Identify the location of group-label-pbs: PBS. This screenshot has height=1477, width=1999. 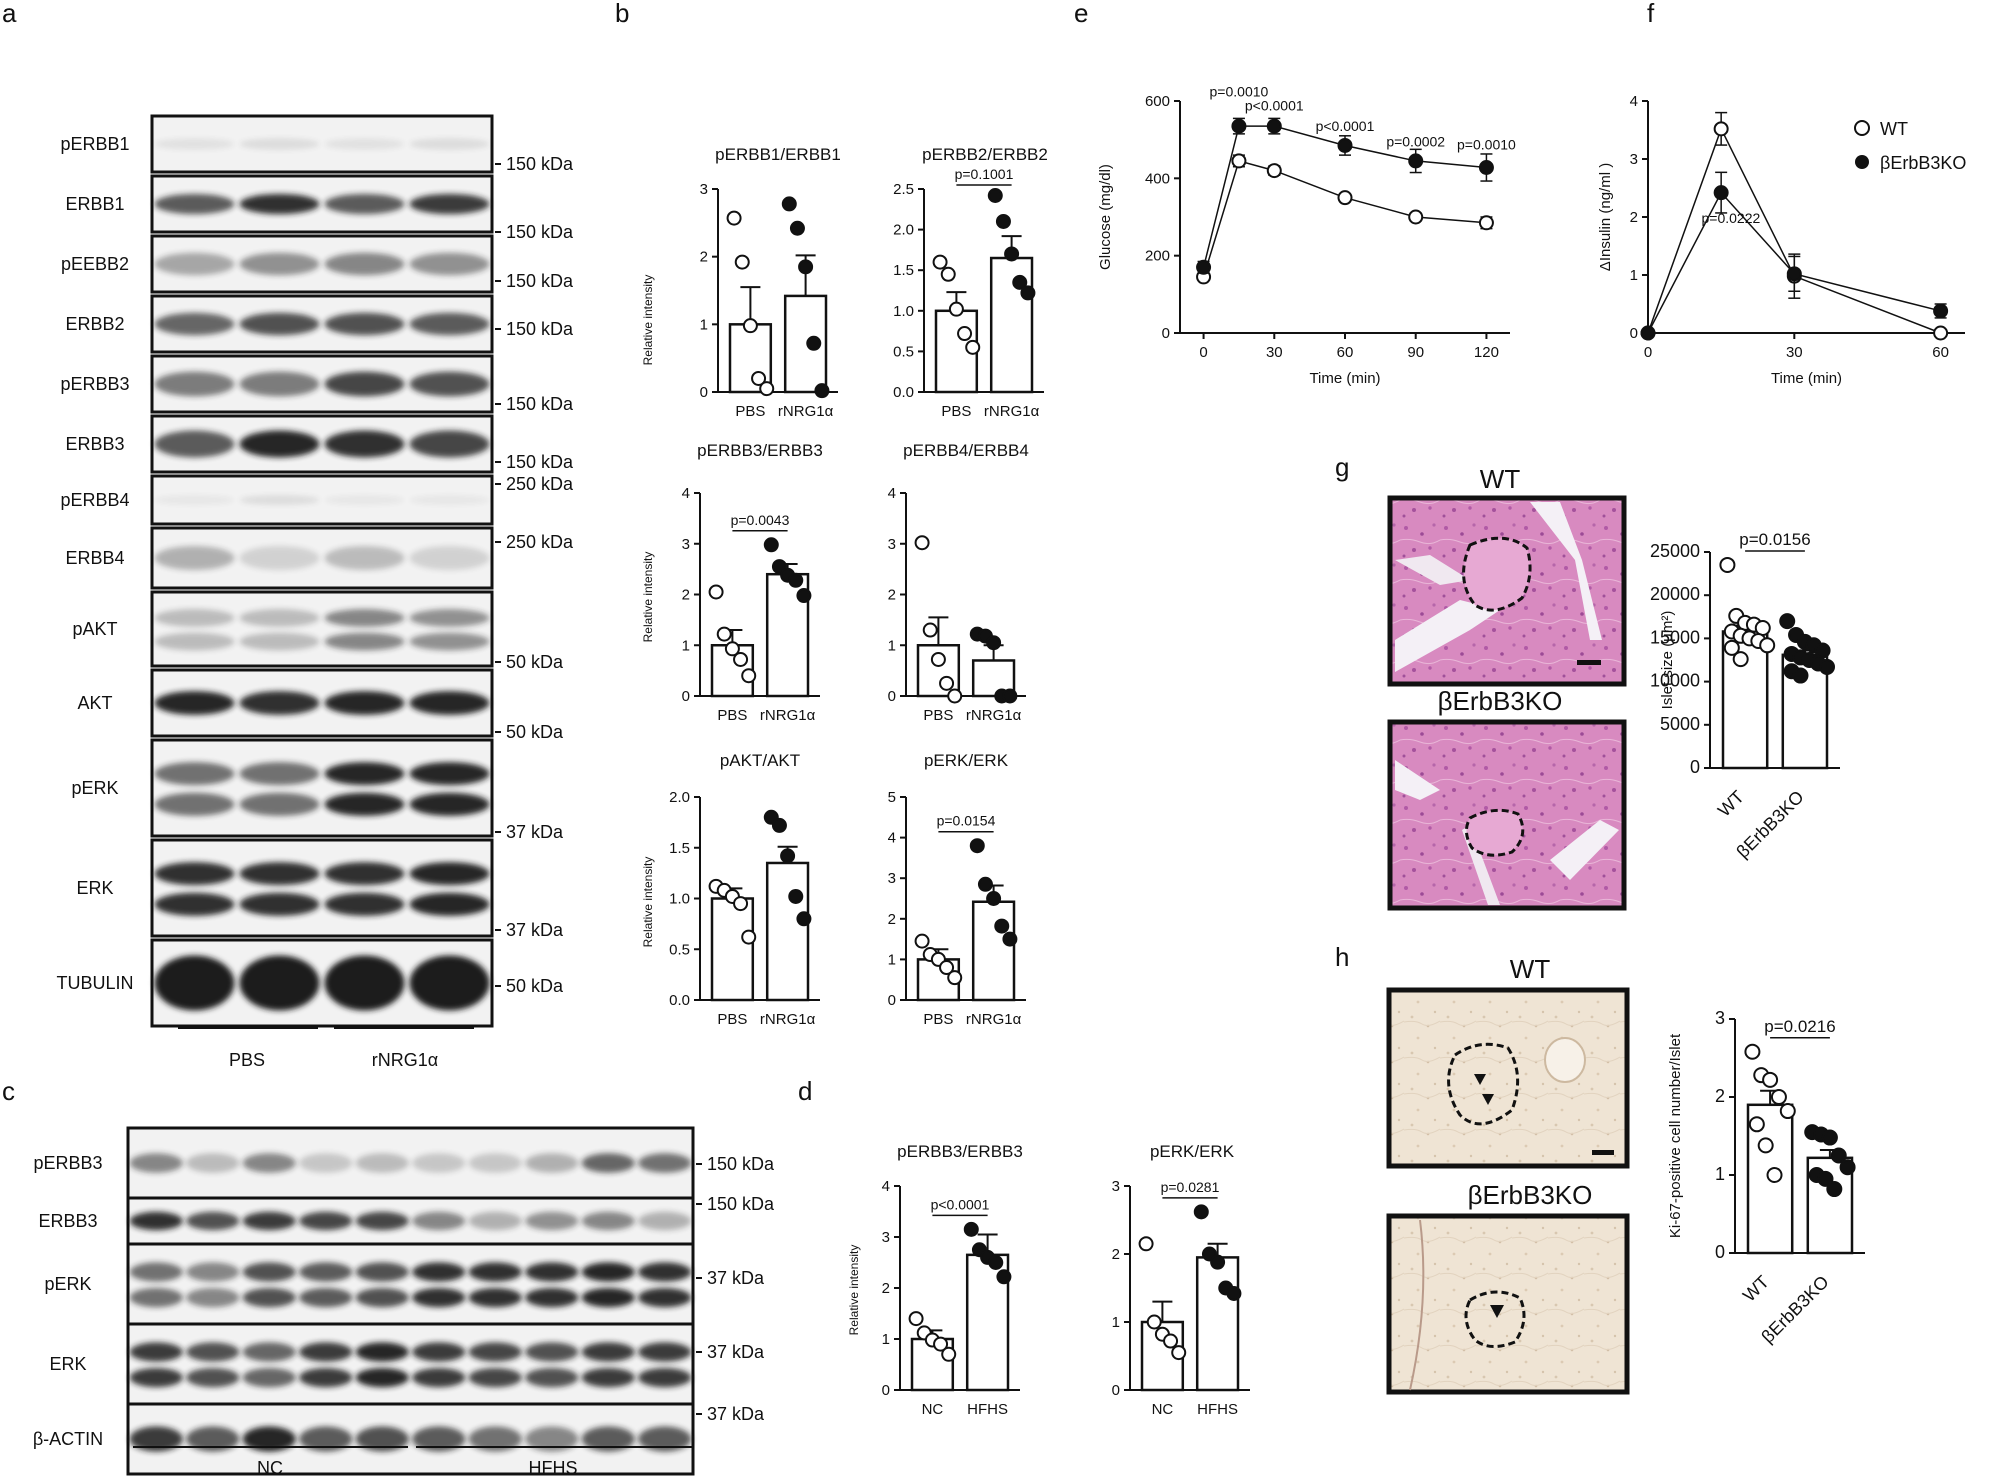
(247, 1060).